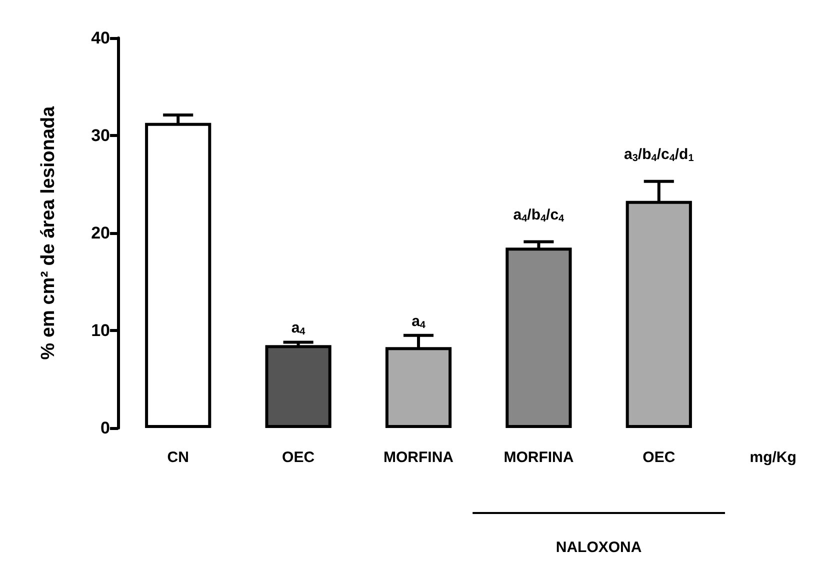  What do you see at coordinates (539, 338) in the screenshot?
I see `bar` at bounding box center [539, 338].